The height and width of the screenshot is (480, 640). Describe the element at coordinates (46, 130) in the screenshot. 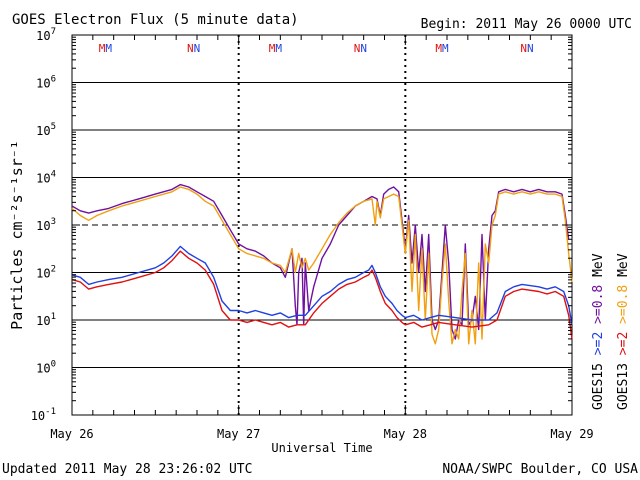

I see `y-tick-label: 10⁵` at that location.